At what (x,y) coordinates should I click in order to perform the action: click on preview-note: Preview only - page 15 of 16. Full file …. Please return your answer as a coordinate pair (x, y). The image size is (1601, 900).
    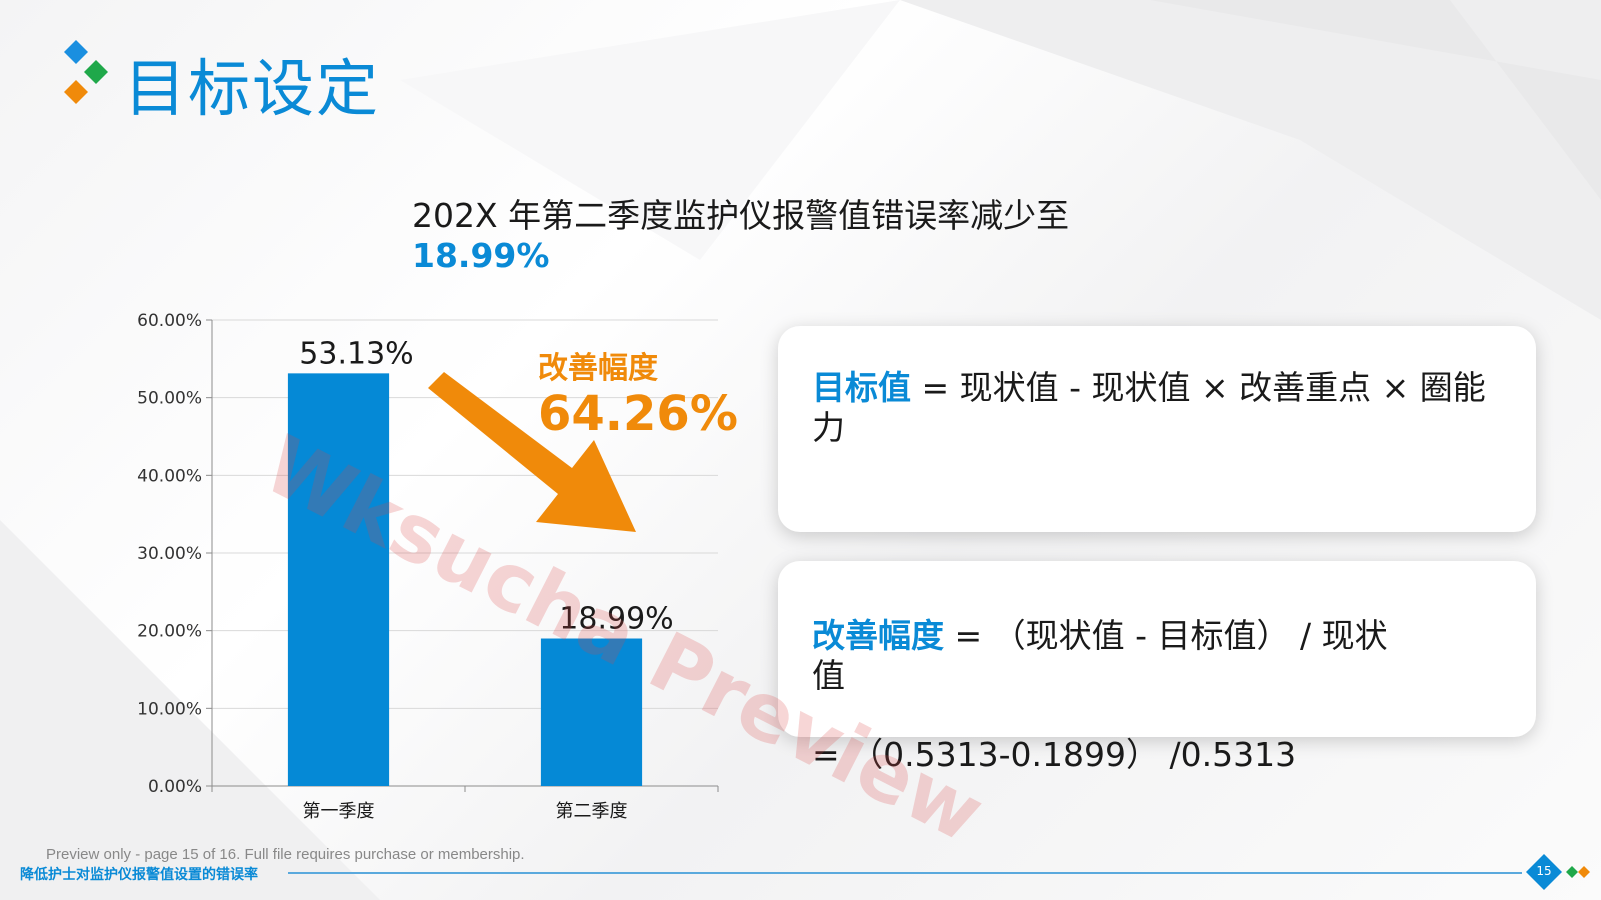
    Looking at the image, I should click on (285, 854).